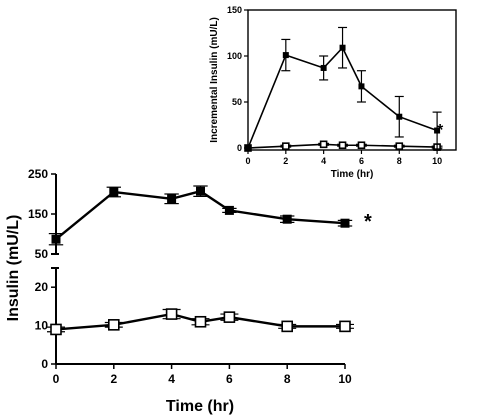 The image size is (500, 420). Describe the element at coordinates (247, 161) in the screenshot. I see `inset-x-tick-label: 0` at that location.